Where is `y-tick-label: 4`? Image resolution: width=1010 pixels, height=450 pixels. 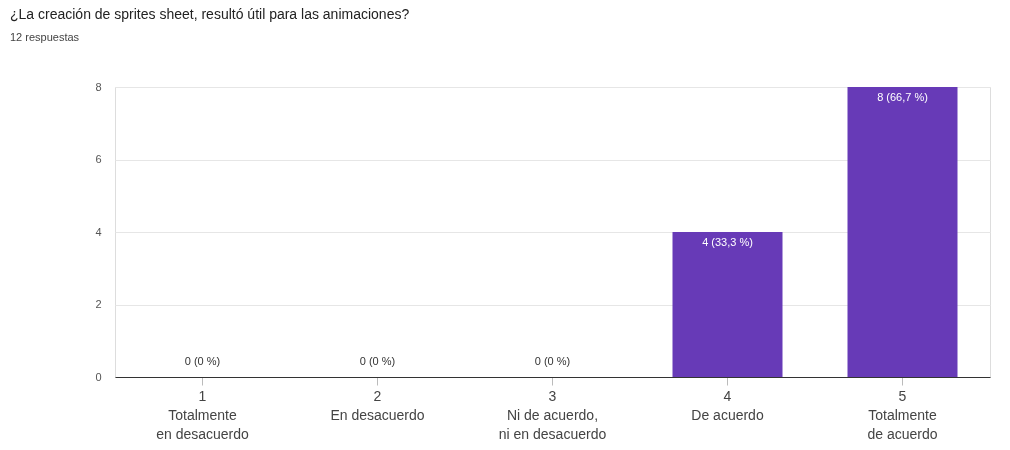
y-tick-label: 4 is located at coordinates (98, 231).